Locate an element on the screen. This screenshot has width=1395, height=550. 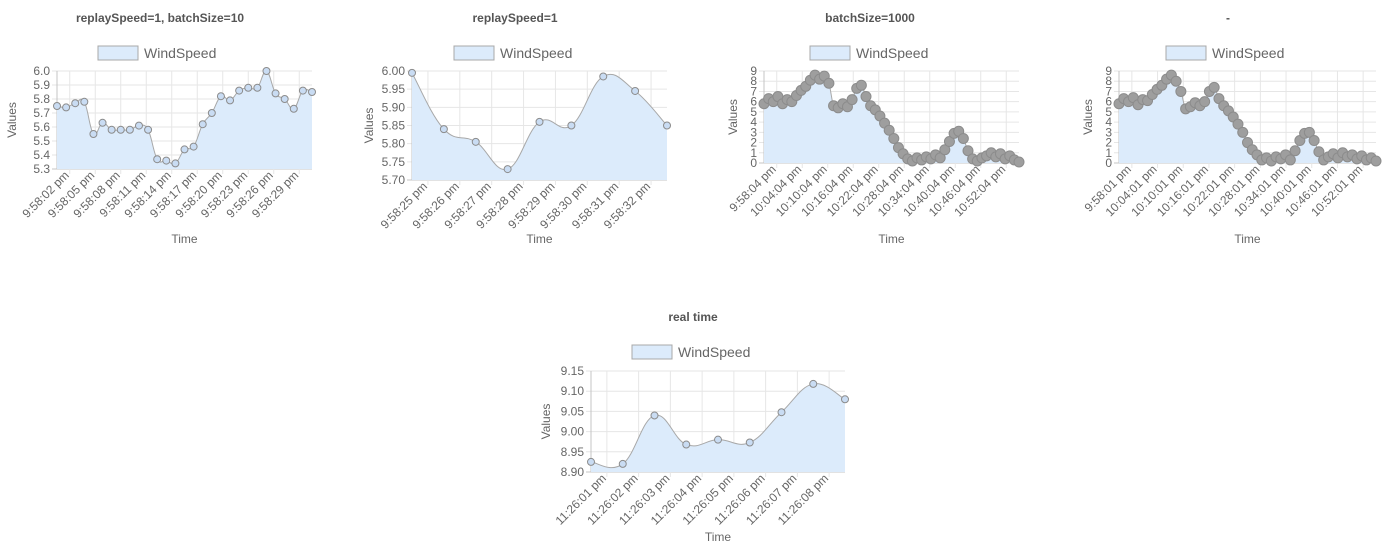
y-tick-label: 8.95 is located at coordinates (573, 452).